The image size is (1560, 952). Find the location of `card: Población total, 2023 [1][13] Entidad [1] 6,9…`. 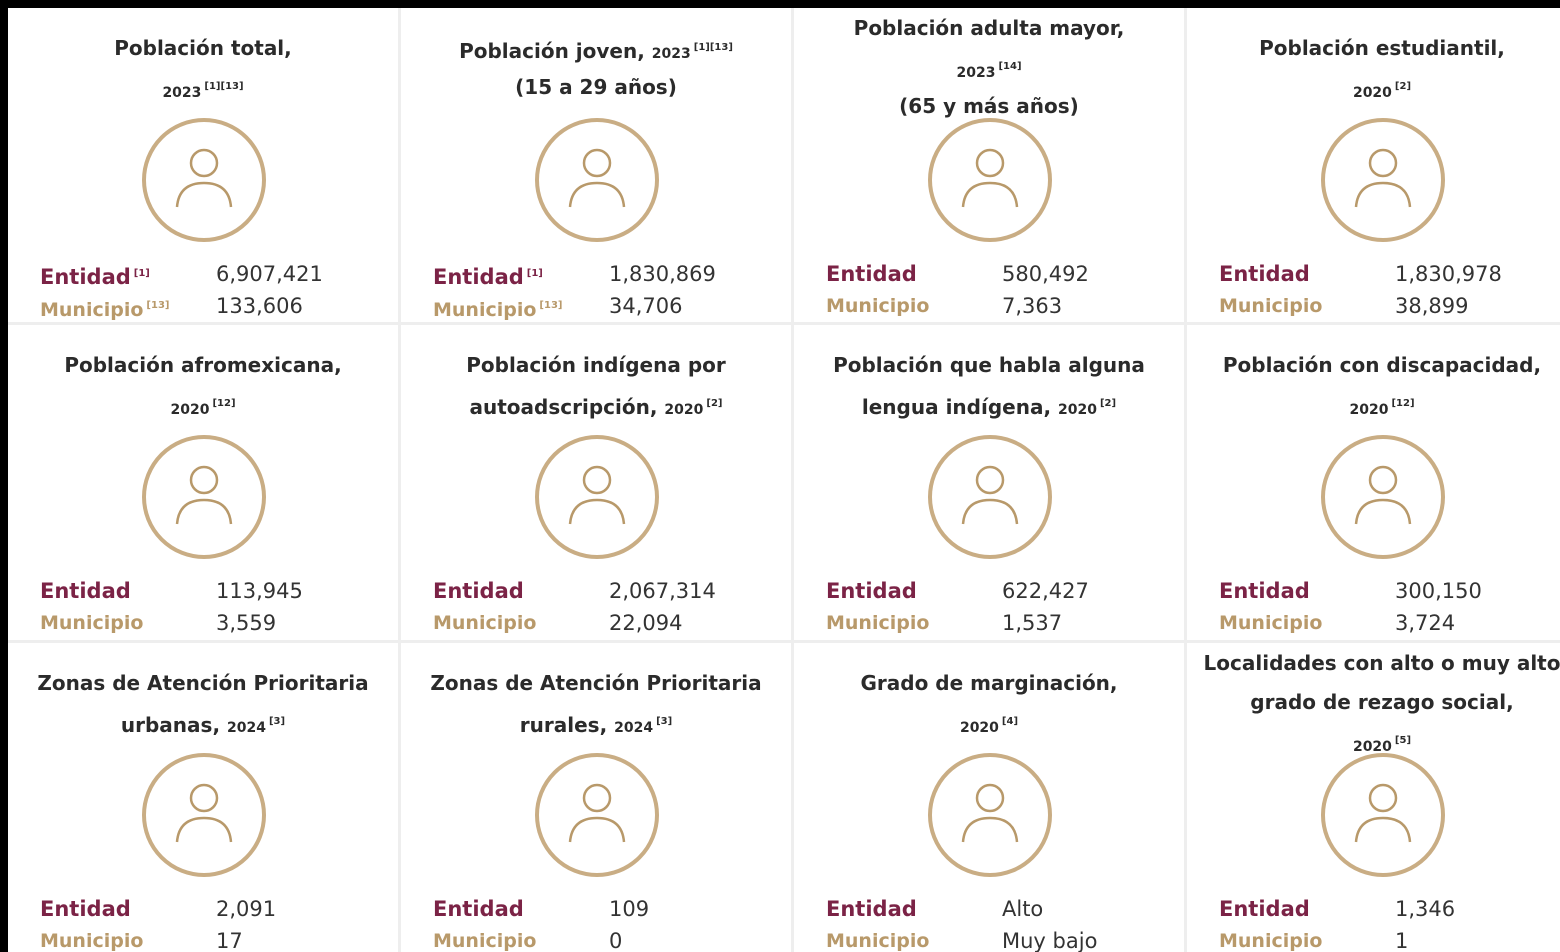

card: Población total, 2023 [1][13] Entidad [1] 6,9… is located at coordinates (203, 165).